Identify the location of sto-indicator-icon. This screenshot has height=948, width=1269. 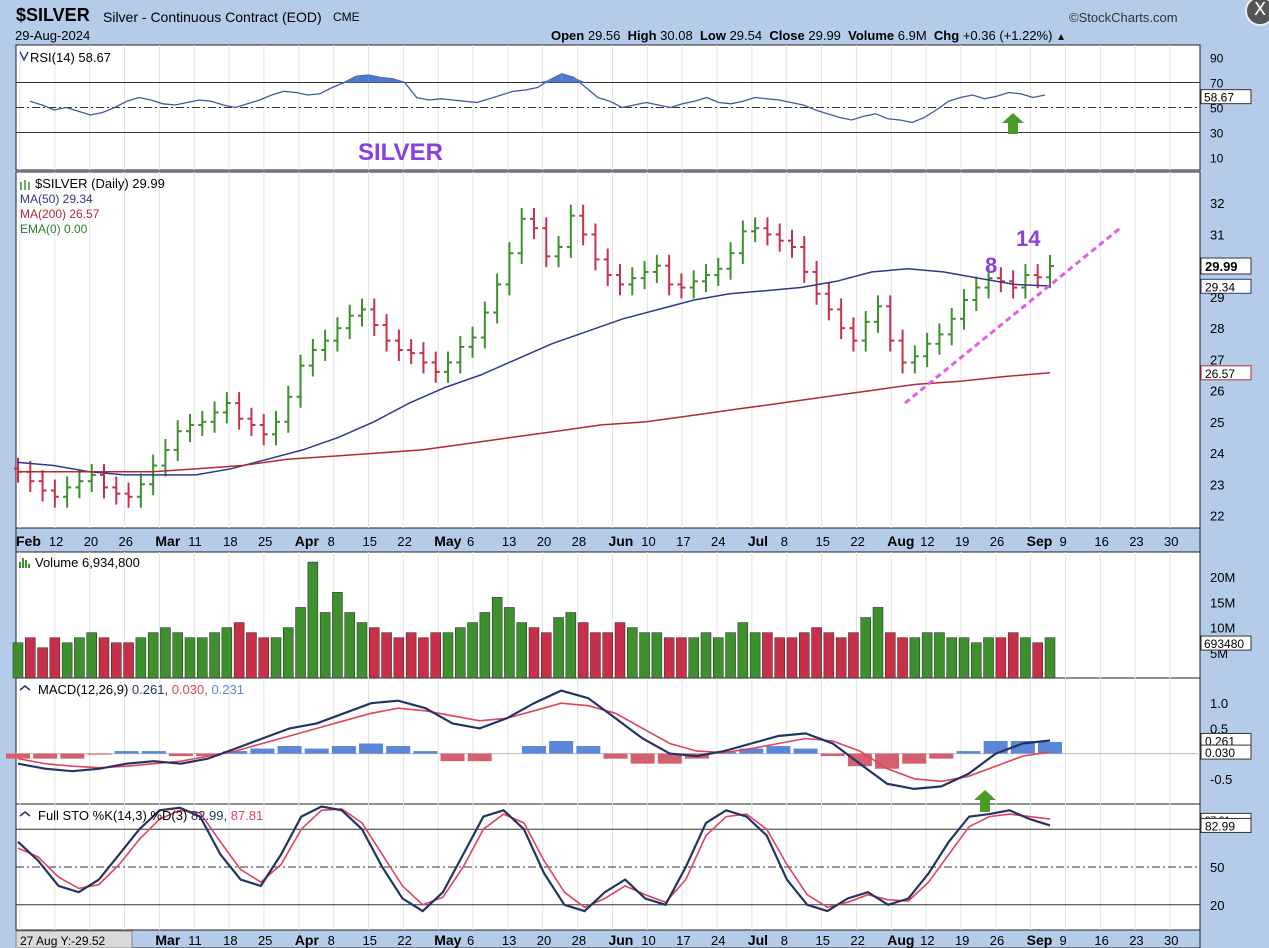
(25, 814).